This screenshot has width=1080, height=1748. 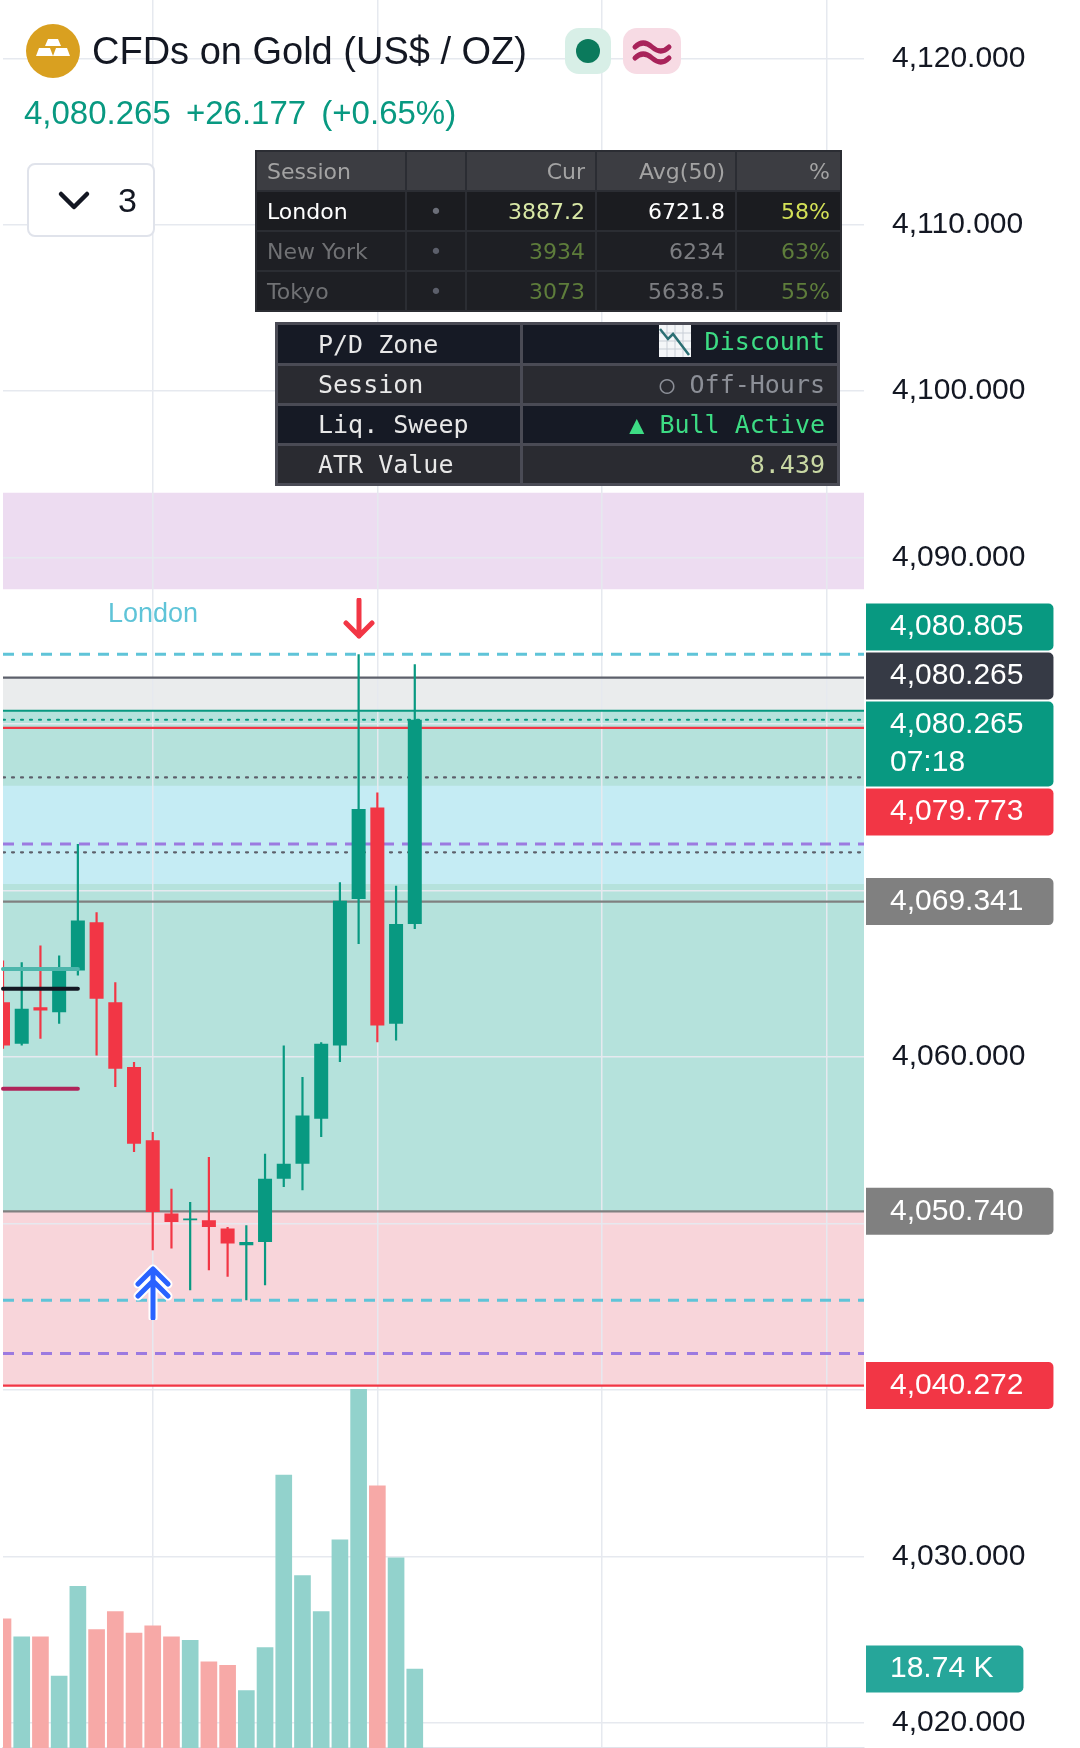 What do you see at coordinates (958, 223) in the screenshot?
I see `y-tick-label: 4,110.000` at bounding box center [958, 223].